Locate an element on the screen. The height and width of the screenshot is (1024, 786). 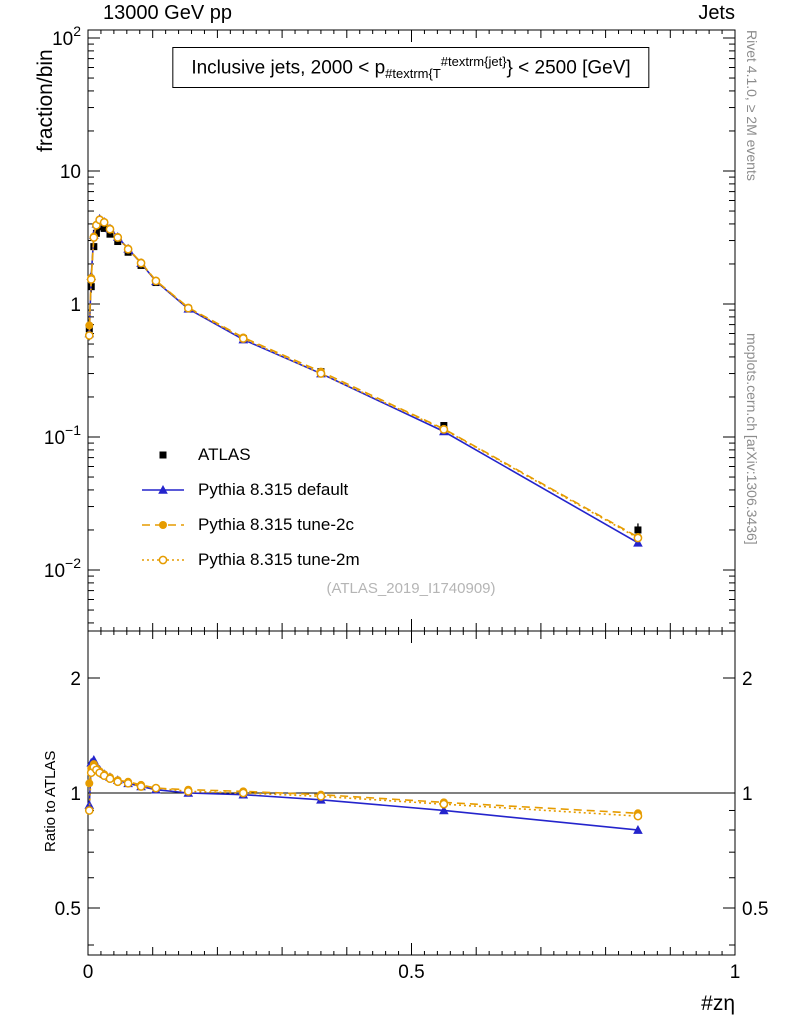
plot-title-suffix: } < 2500 [GeV] is located at coordinates (568, 68).